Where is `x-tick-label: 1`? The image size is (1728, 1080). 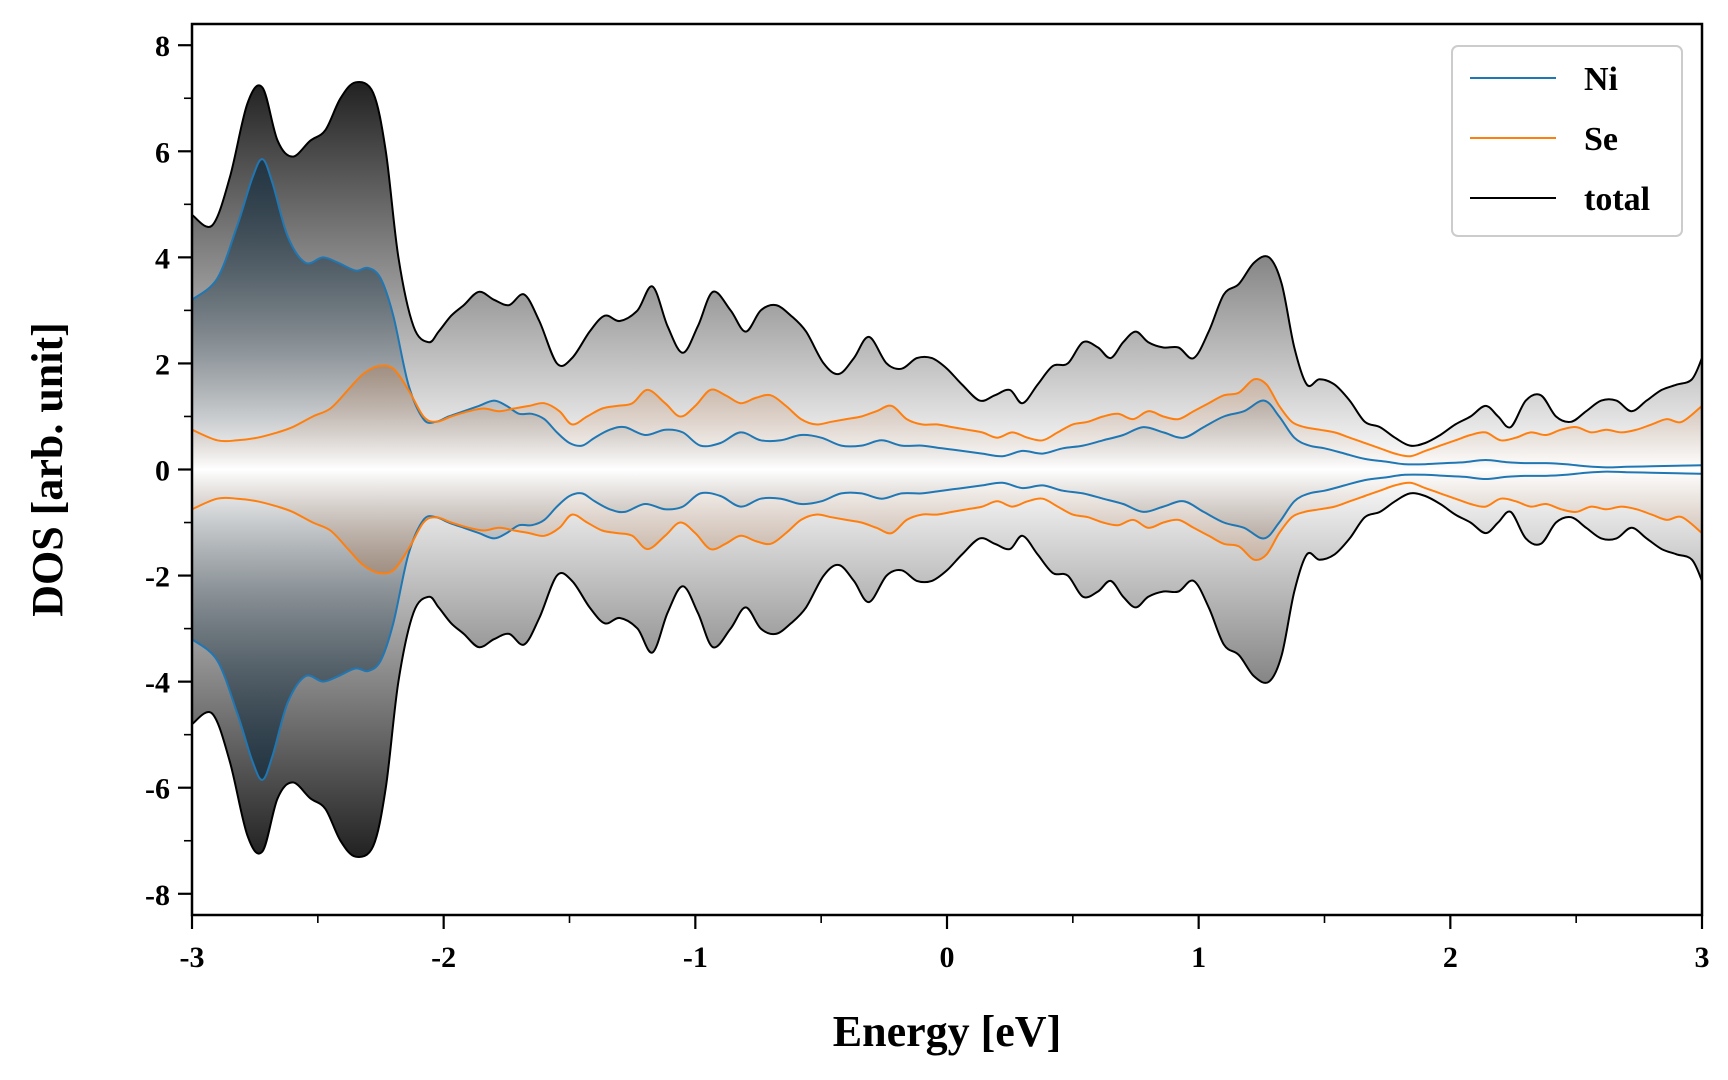 x-tick-label: 1 is located at coordinates (1198, 957).